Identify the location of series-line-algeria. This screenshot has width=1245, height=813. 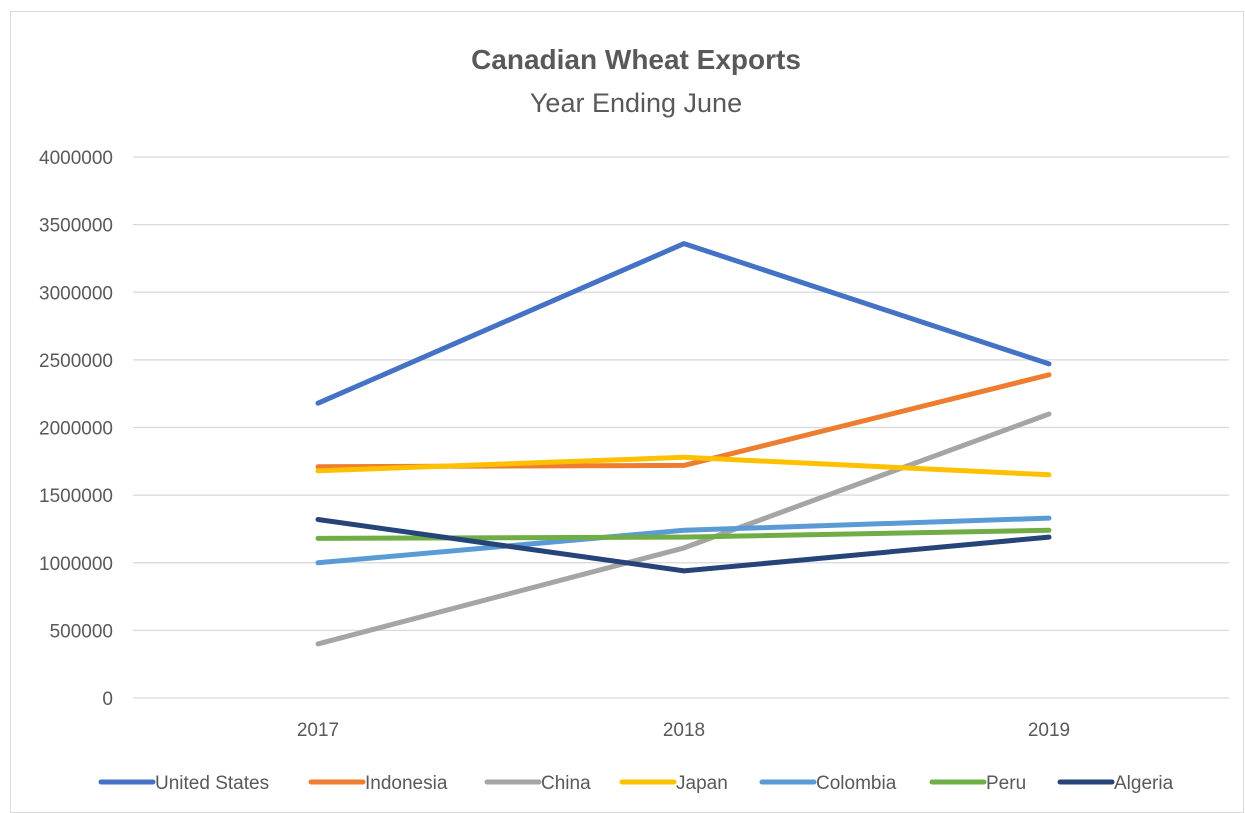
(683, 545).